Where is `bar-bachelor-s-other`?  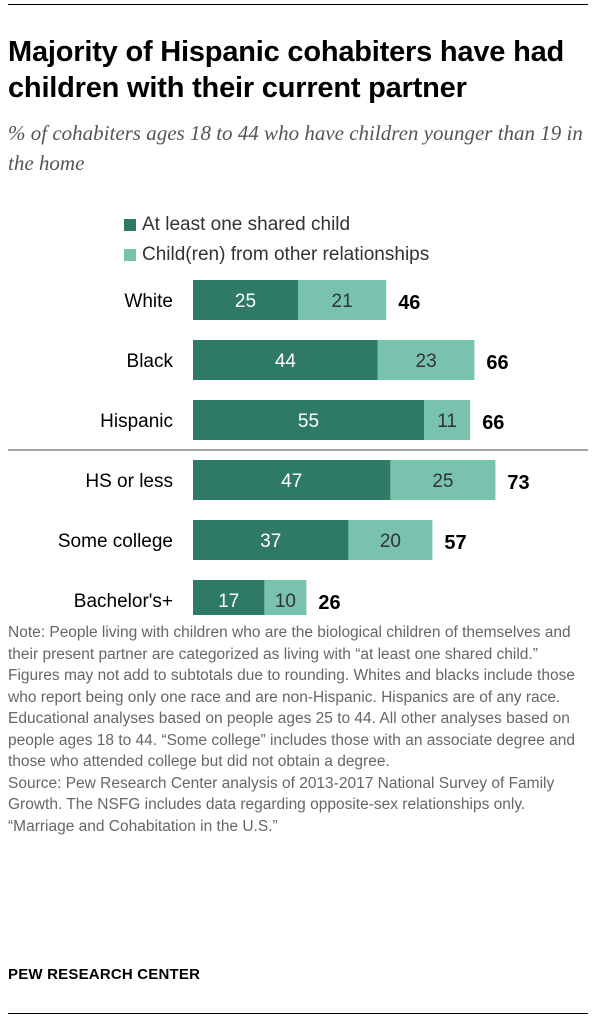
bar-bachelor-s-other is located at coordinates (285, 597).